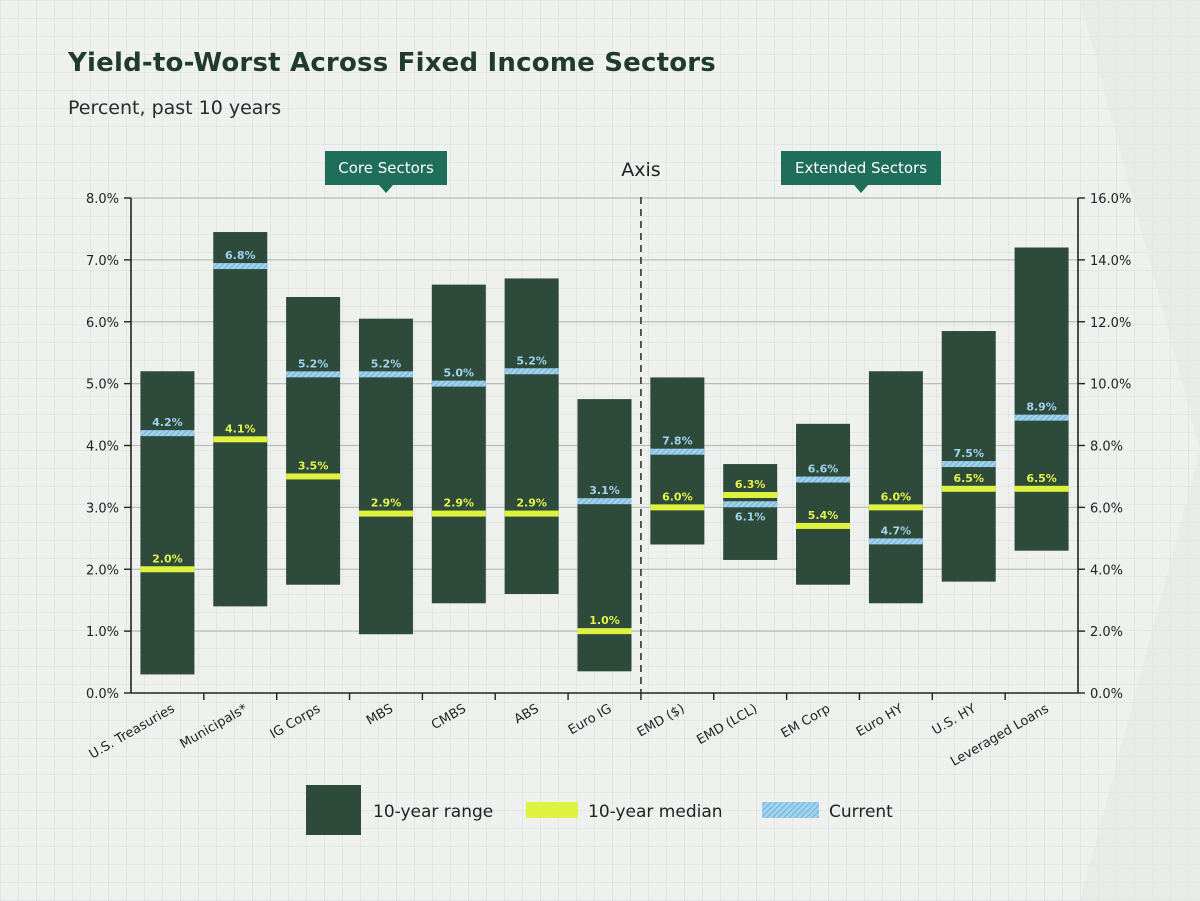 The image size is (1200, 901). Describe the element at coordinates (806, 721) in the screenshot. I see `category-label-em-corp: EM Corp` at that location.